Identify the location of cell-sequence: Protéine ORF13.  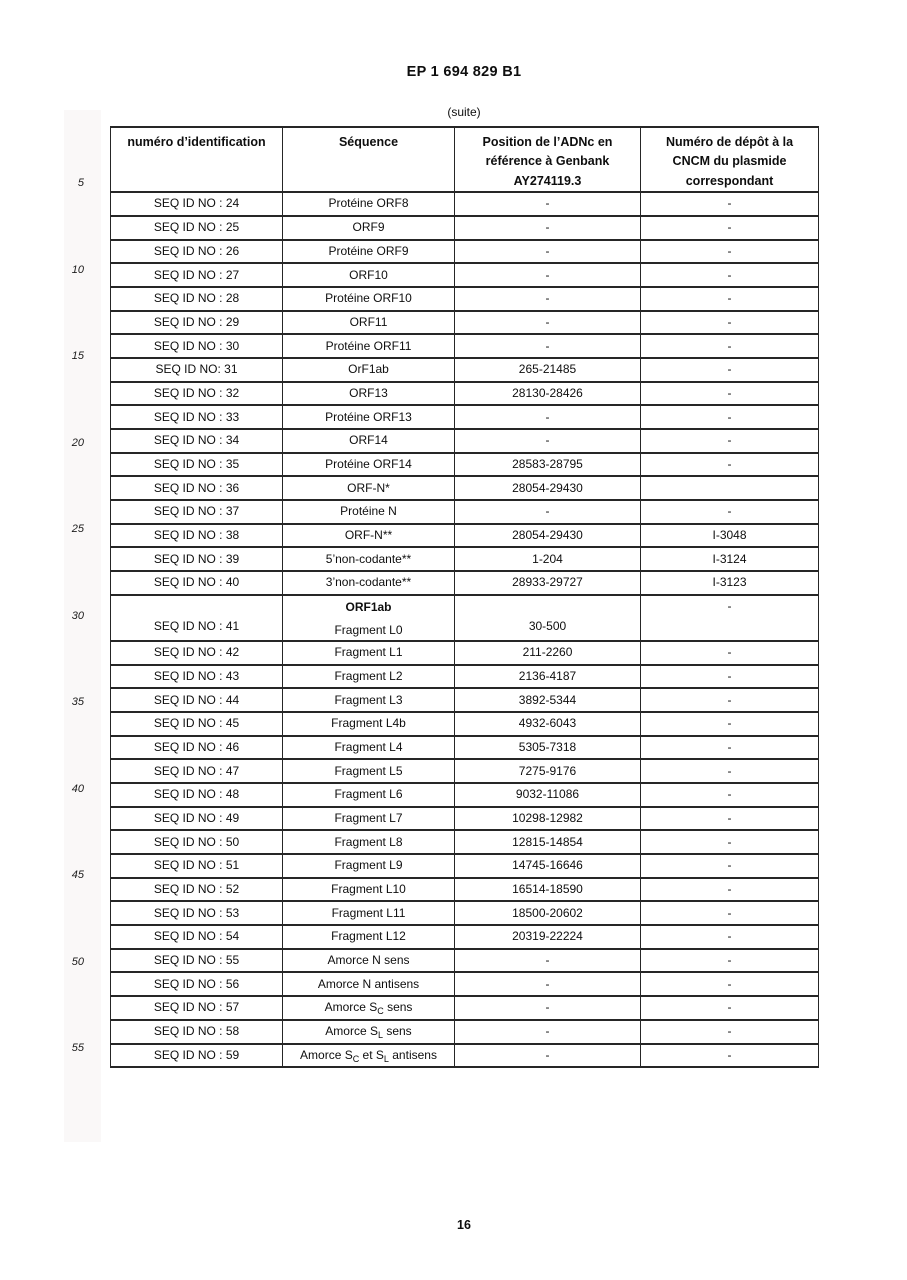
(368, 417).